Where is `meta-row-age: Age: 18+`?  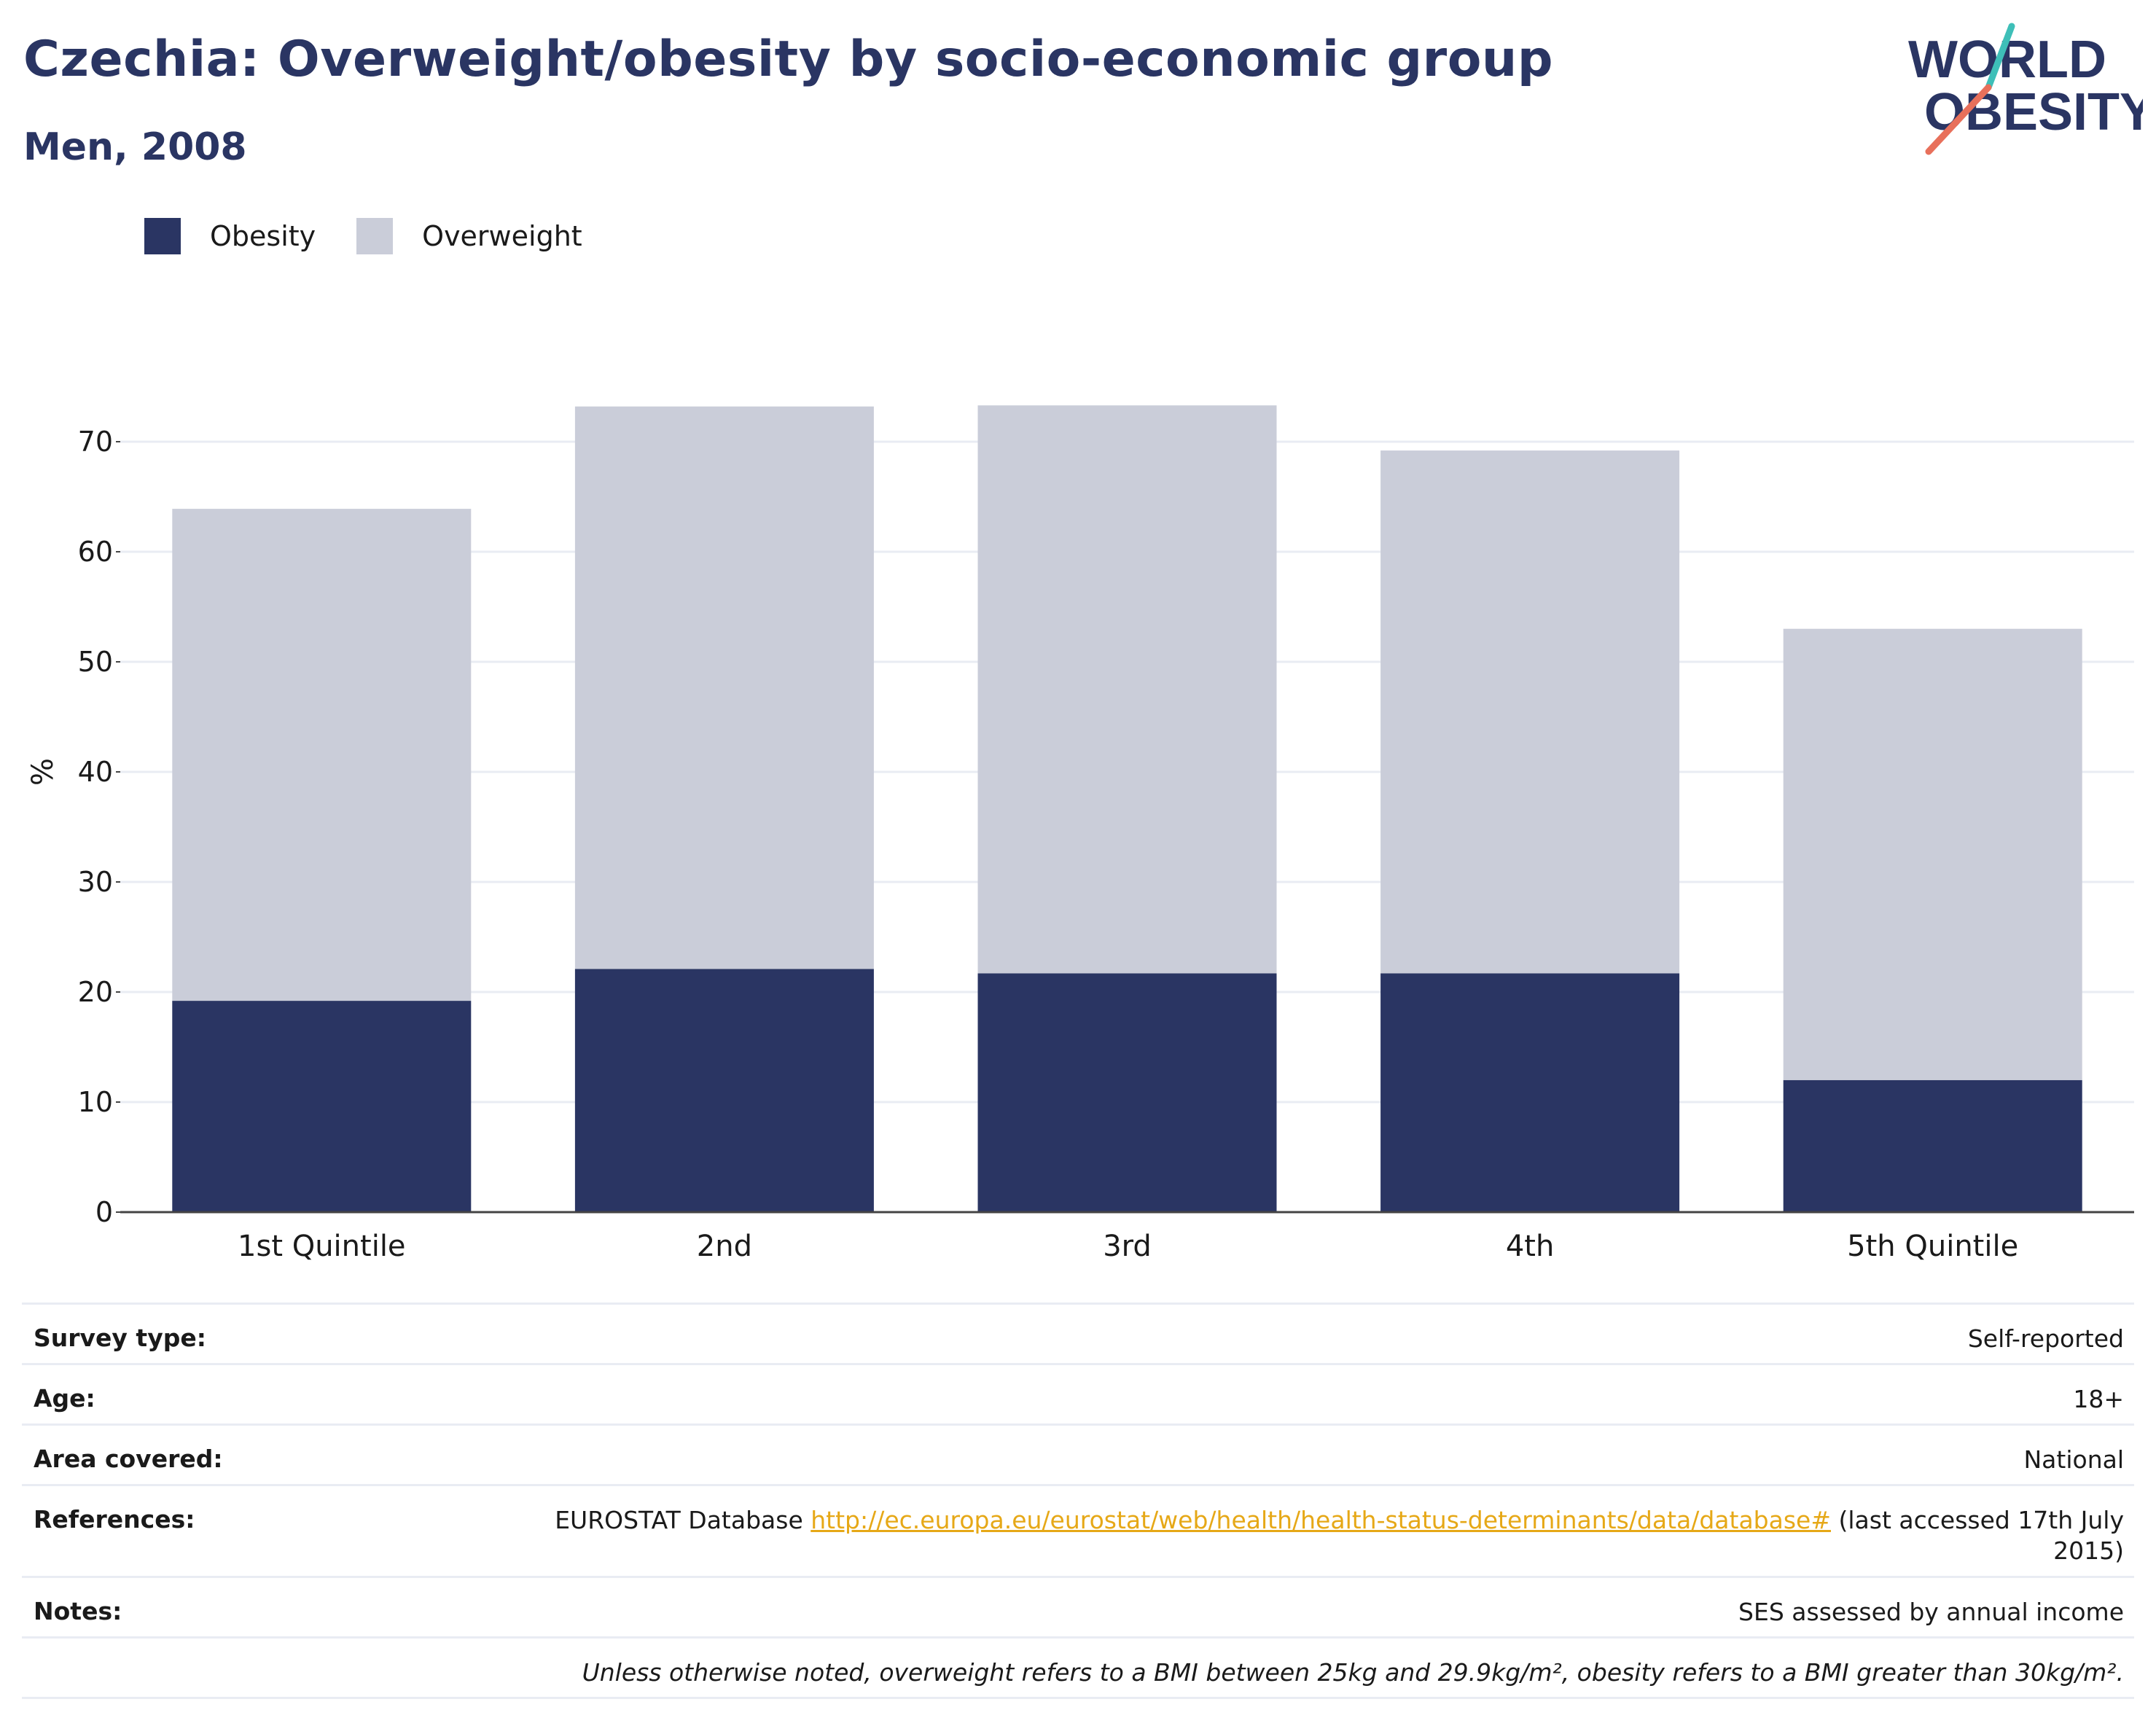 meta-row-age: Age: 18+ is located at coordinates (1078, 1393).